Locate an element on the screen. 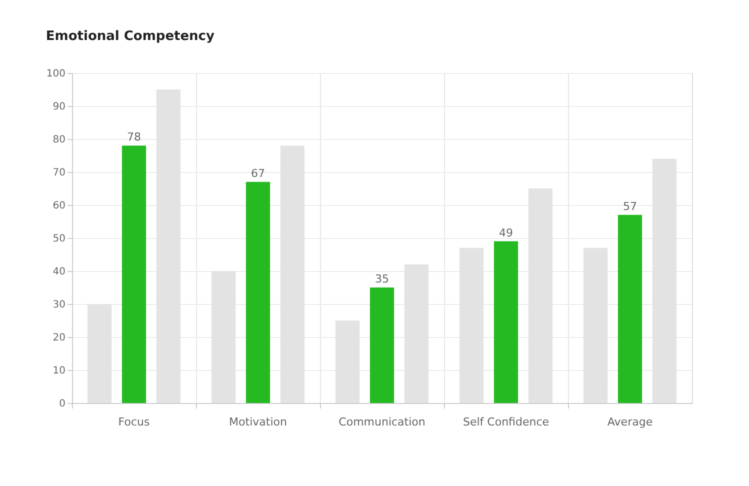 Image resolution: width=749 pixels, height=486 pixels. data-label: 49 is located at coordinates (506, 233).